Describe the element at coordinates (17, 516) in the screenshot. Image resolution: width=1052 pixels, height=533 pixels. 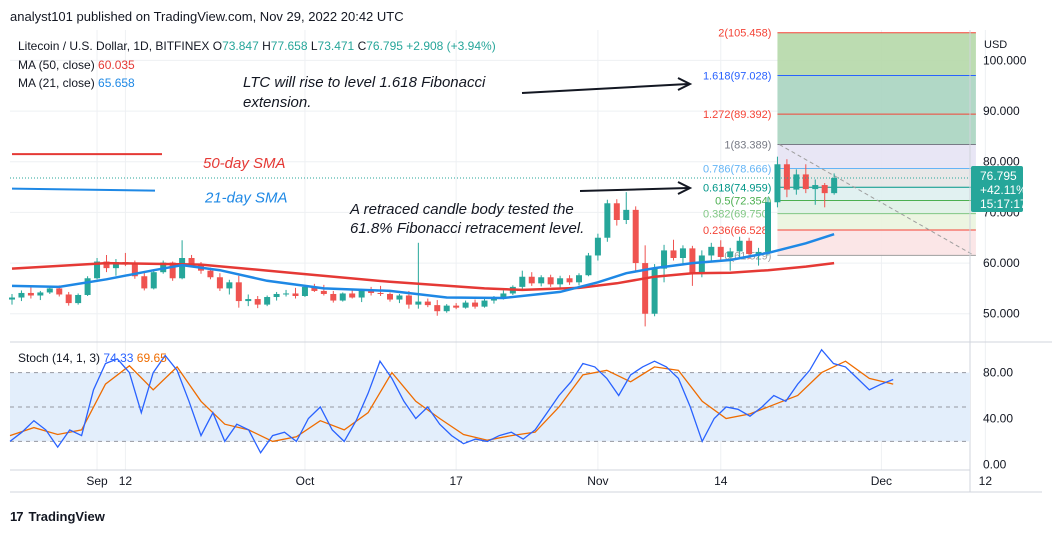
I see `tradingview-logo-icon: 17` at that location.